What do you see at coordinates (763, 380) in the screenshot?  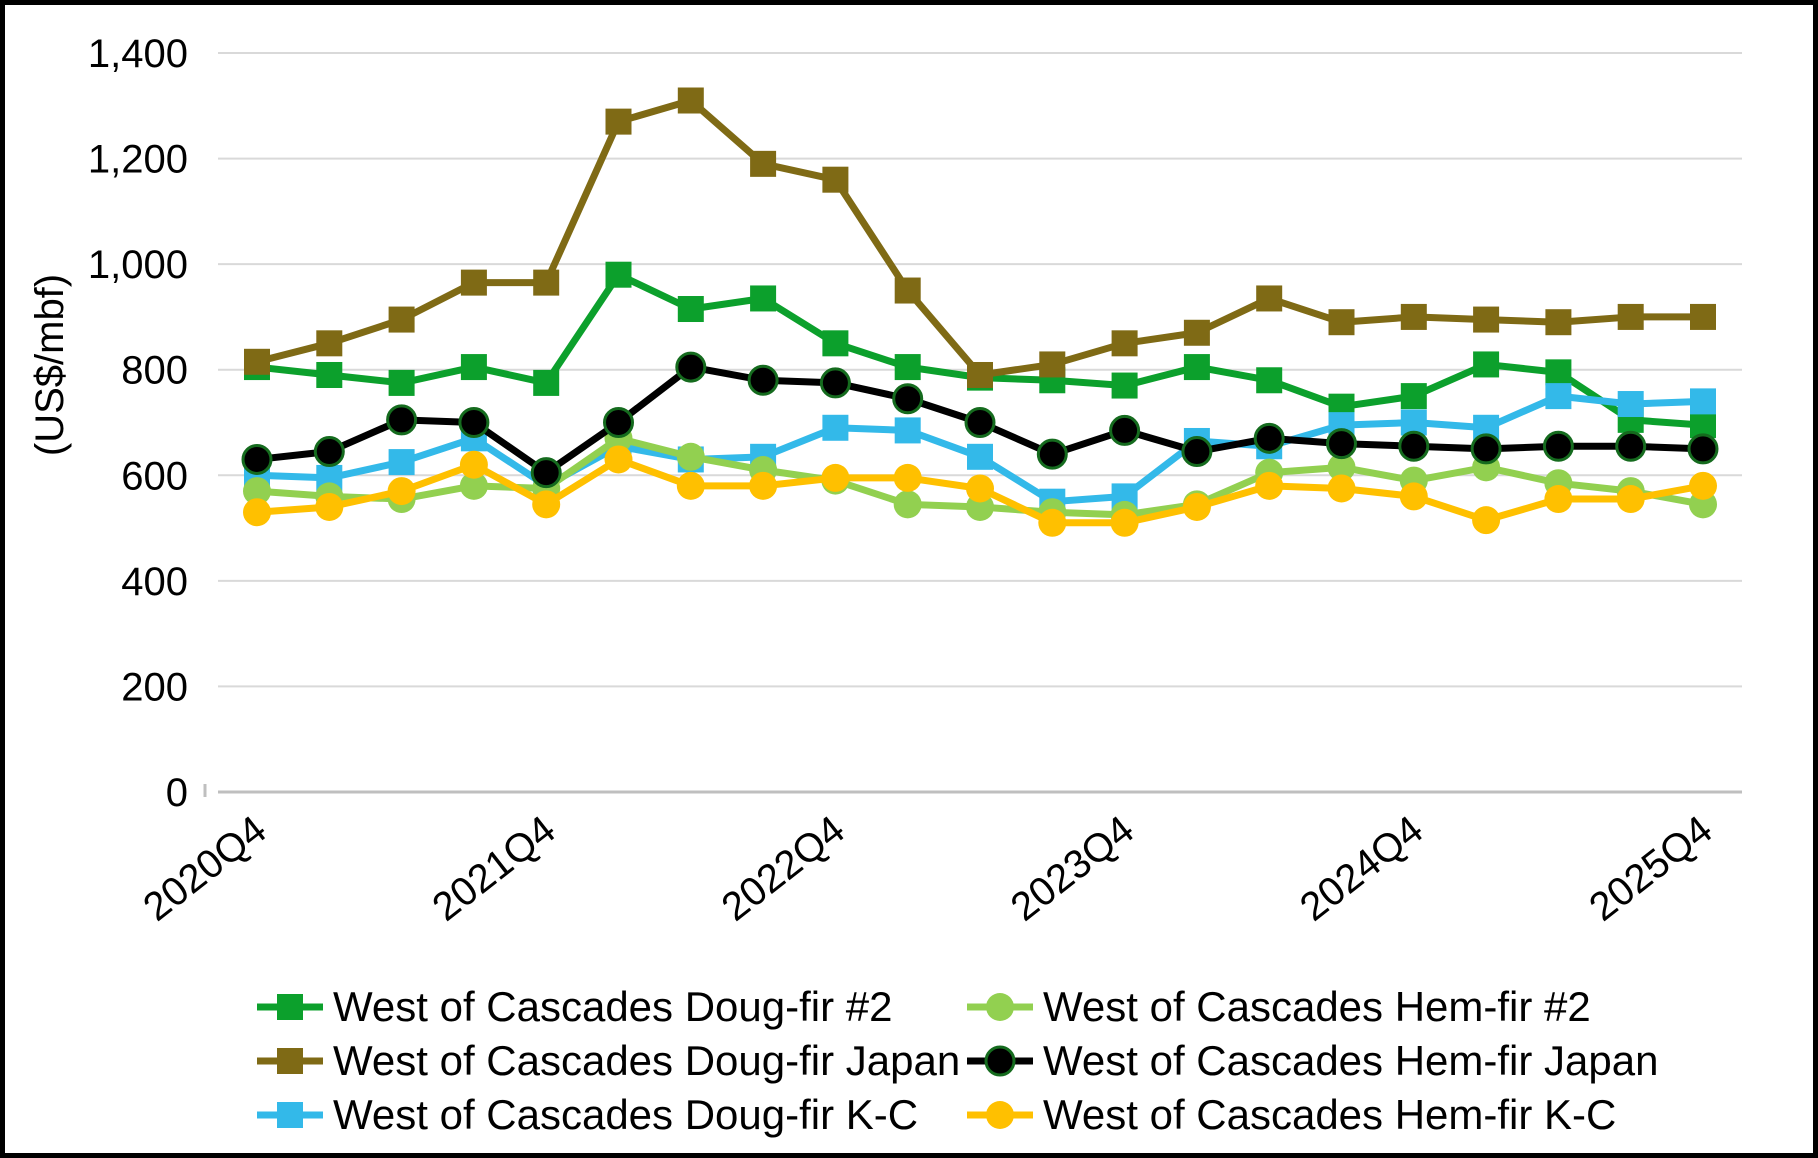 I see `marker-west-of-cascades-hem-fir-japan-2022Q3` at bounding box center [763, 380].